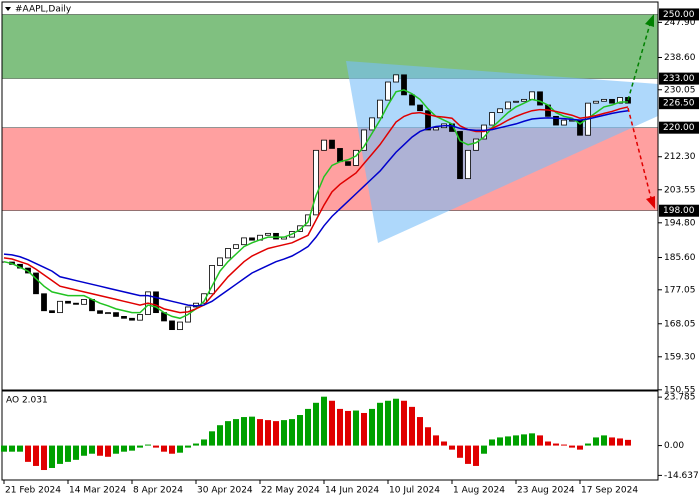 The width and height of the screenshot is (700, 500). What do you see at coordinates (680, 90) in the screenshot?
I see `y-tick-label: 230.05` at bounding box center [680, 90].